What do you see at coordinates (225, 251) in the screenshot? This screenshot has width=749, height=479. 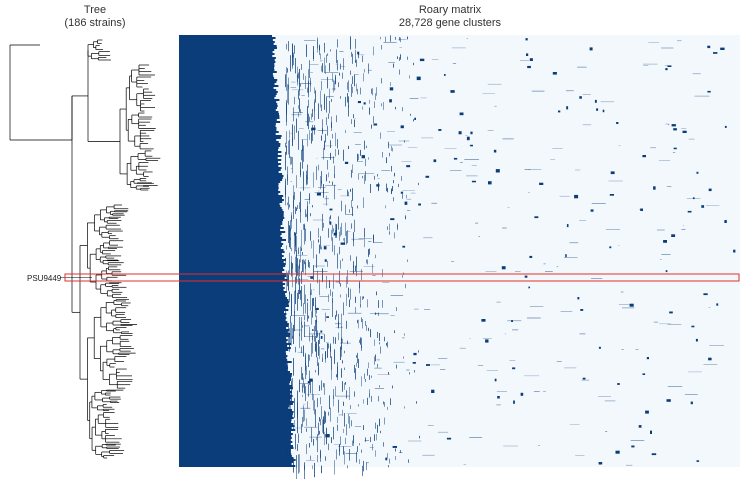 I see `matrix-core-genome-block` at bounding box center [225, 251].